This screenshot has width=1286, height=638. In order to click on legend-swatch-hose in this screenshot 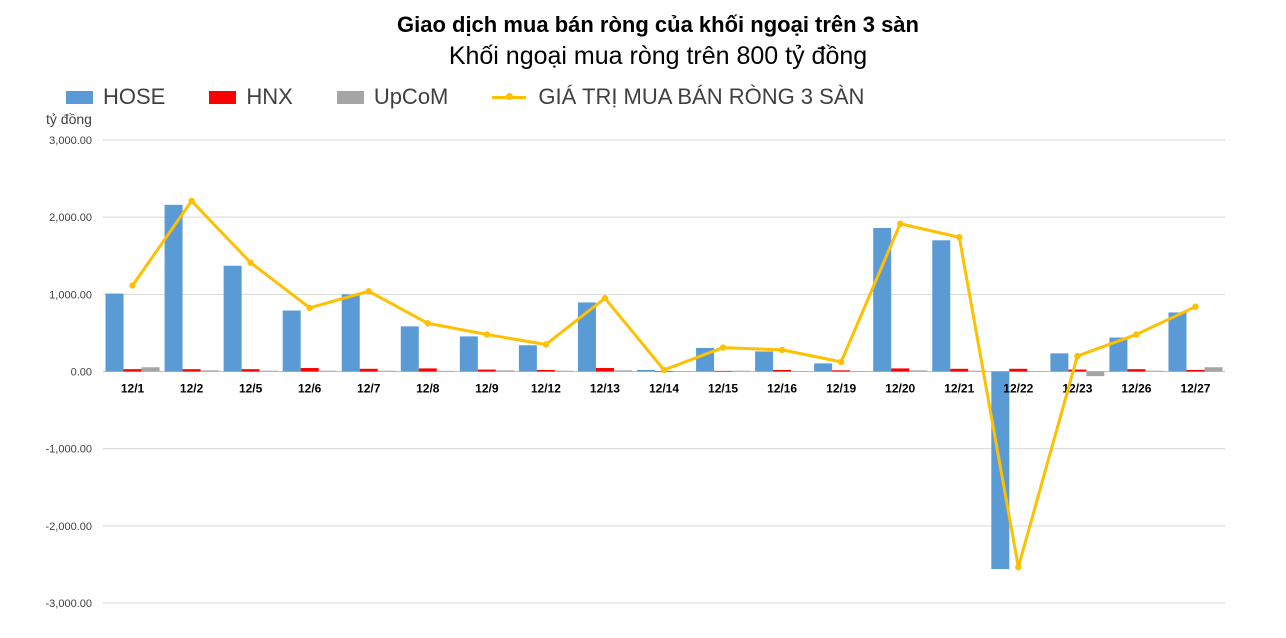, I will do `click(79, 97)`.